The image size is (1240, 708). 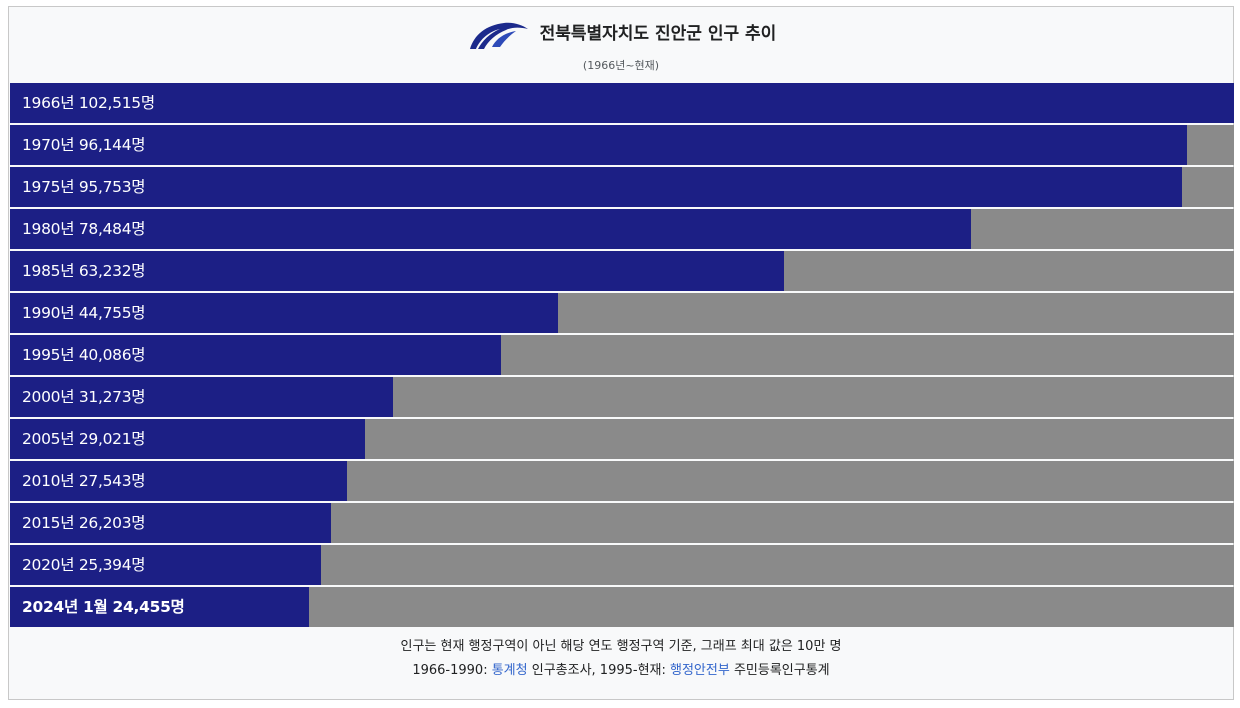 I want to click on source-middle: 인구총조사, 1995-현재:, so click(x=599, y=670).